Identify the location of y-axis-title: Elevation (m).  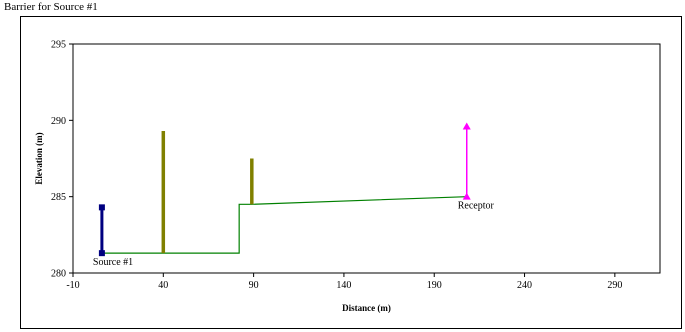
(39, 158).